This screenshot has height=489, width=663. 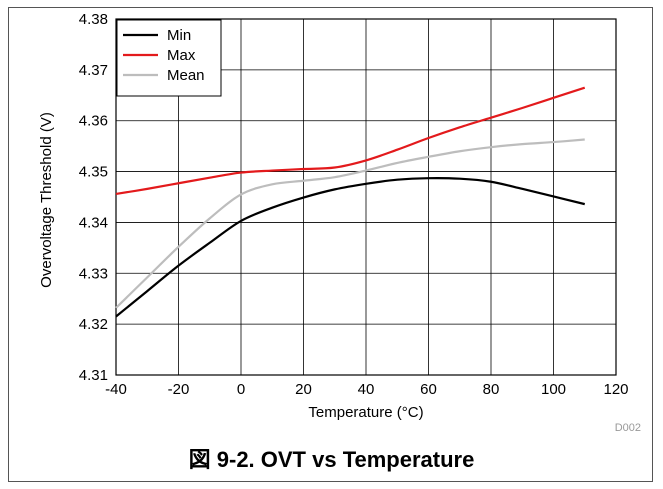 I want to click on y-tick-label: 4.36, so click(x=93, y=121).